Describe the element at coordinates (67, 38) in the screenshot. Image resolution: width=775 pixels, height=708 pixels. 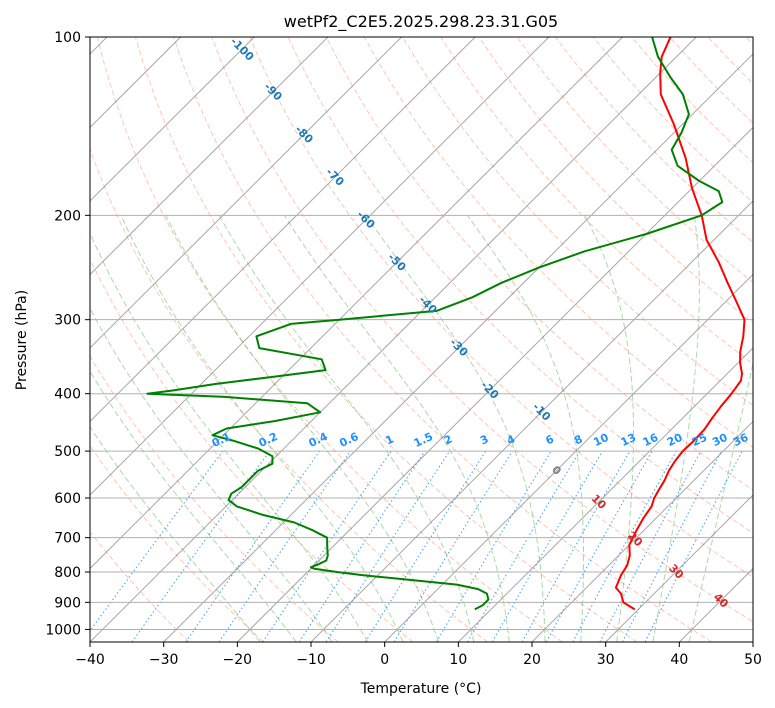
I see `y-tick-label: 100` at that location.